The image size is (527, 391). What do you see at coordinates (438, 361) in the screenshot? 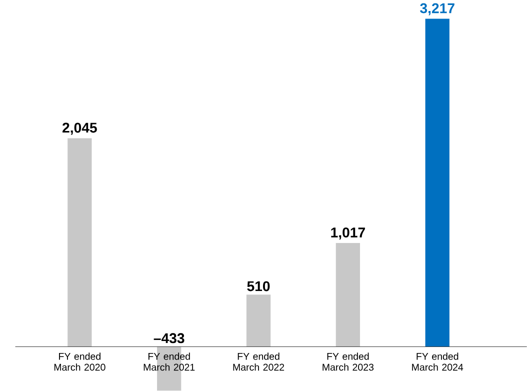
I see `x-tick-label: FY ended March 2024` at bounding box center [438, 361].